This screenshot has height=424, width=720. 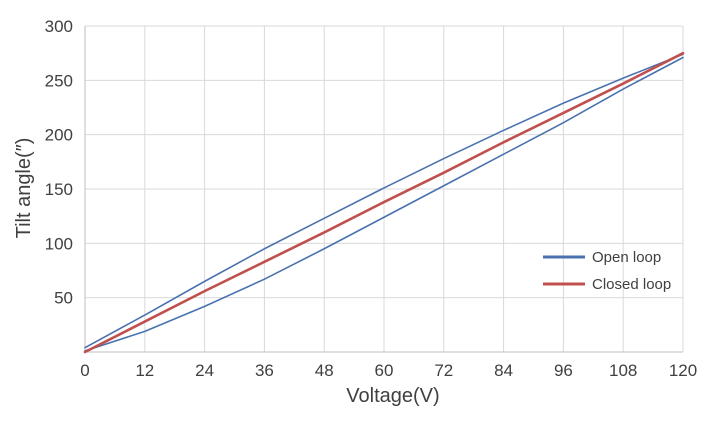 What do you see at coordinates (384, 370) in the screenshot?
I see `x-tick-label: 60` at bounding box center [384, 370].